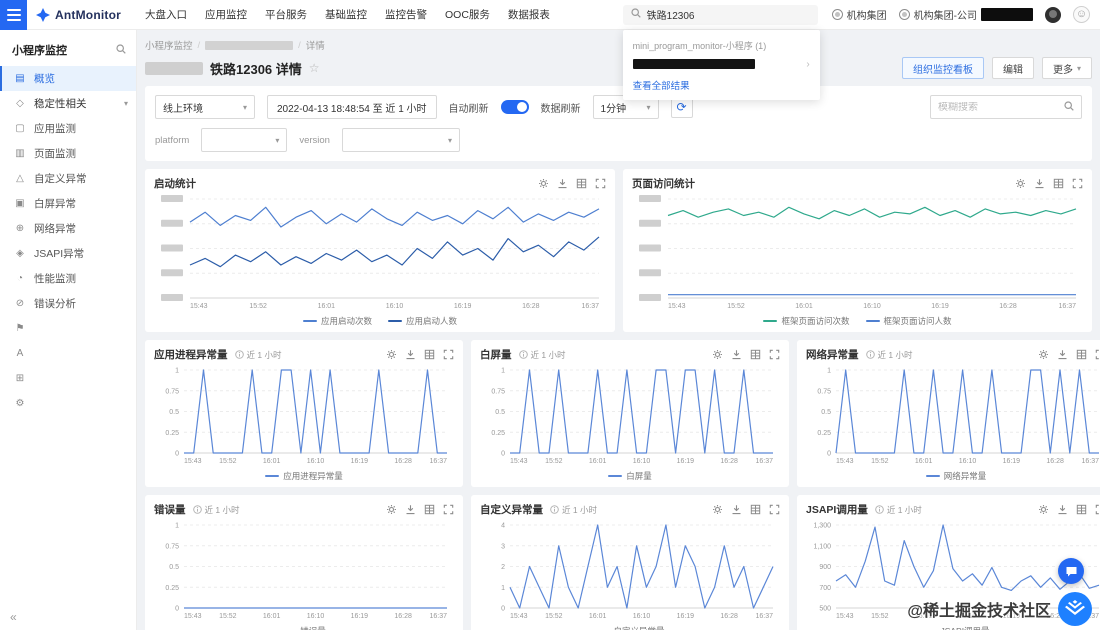 The height and width of the screenshot is (630, 1100). What do you see at coordinates (121, 50) in the screenshot?
I see `sidebar-search-icon` at bounding box center [121, 50].